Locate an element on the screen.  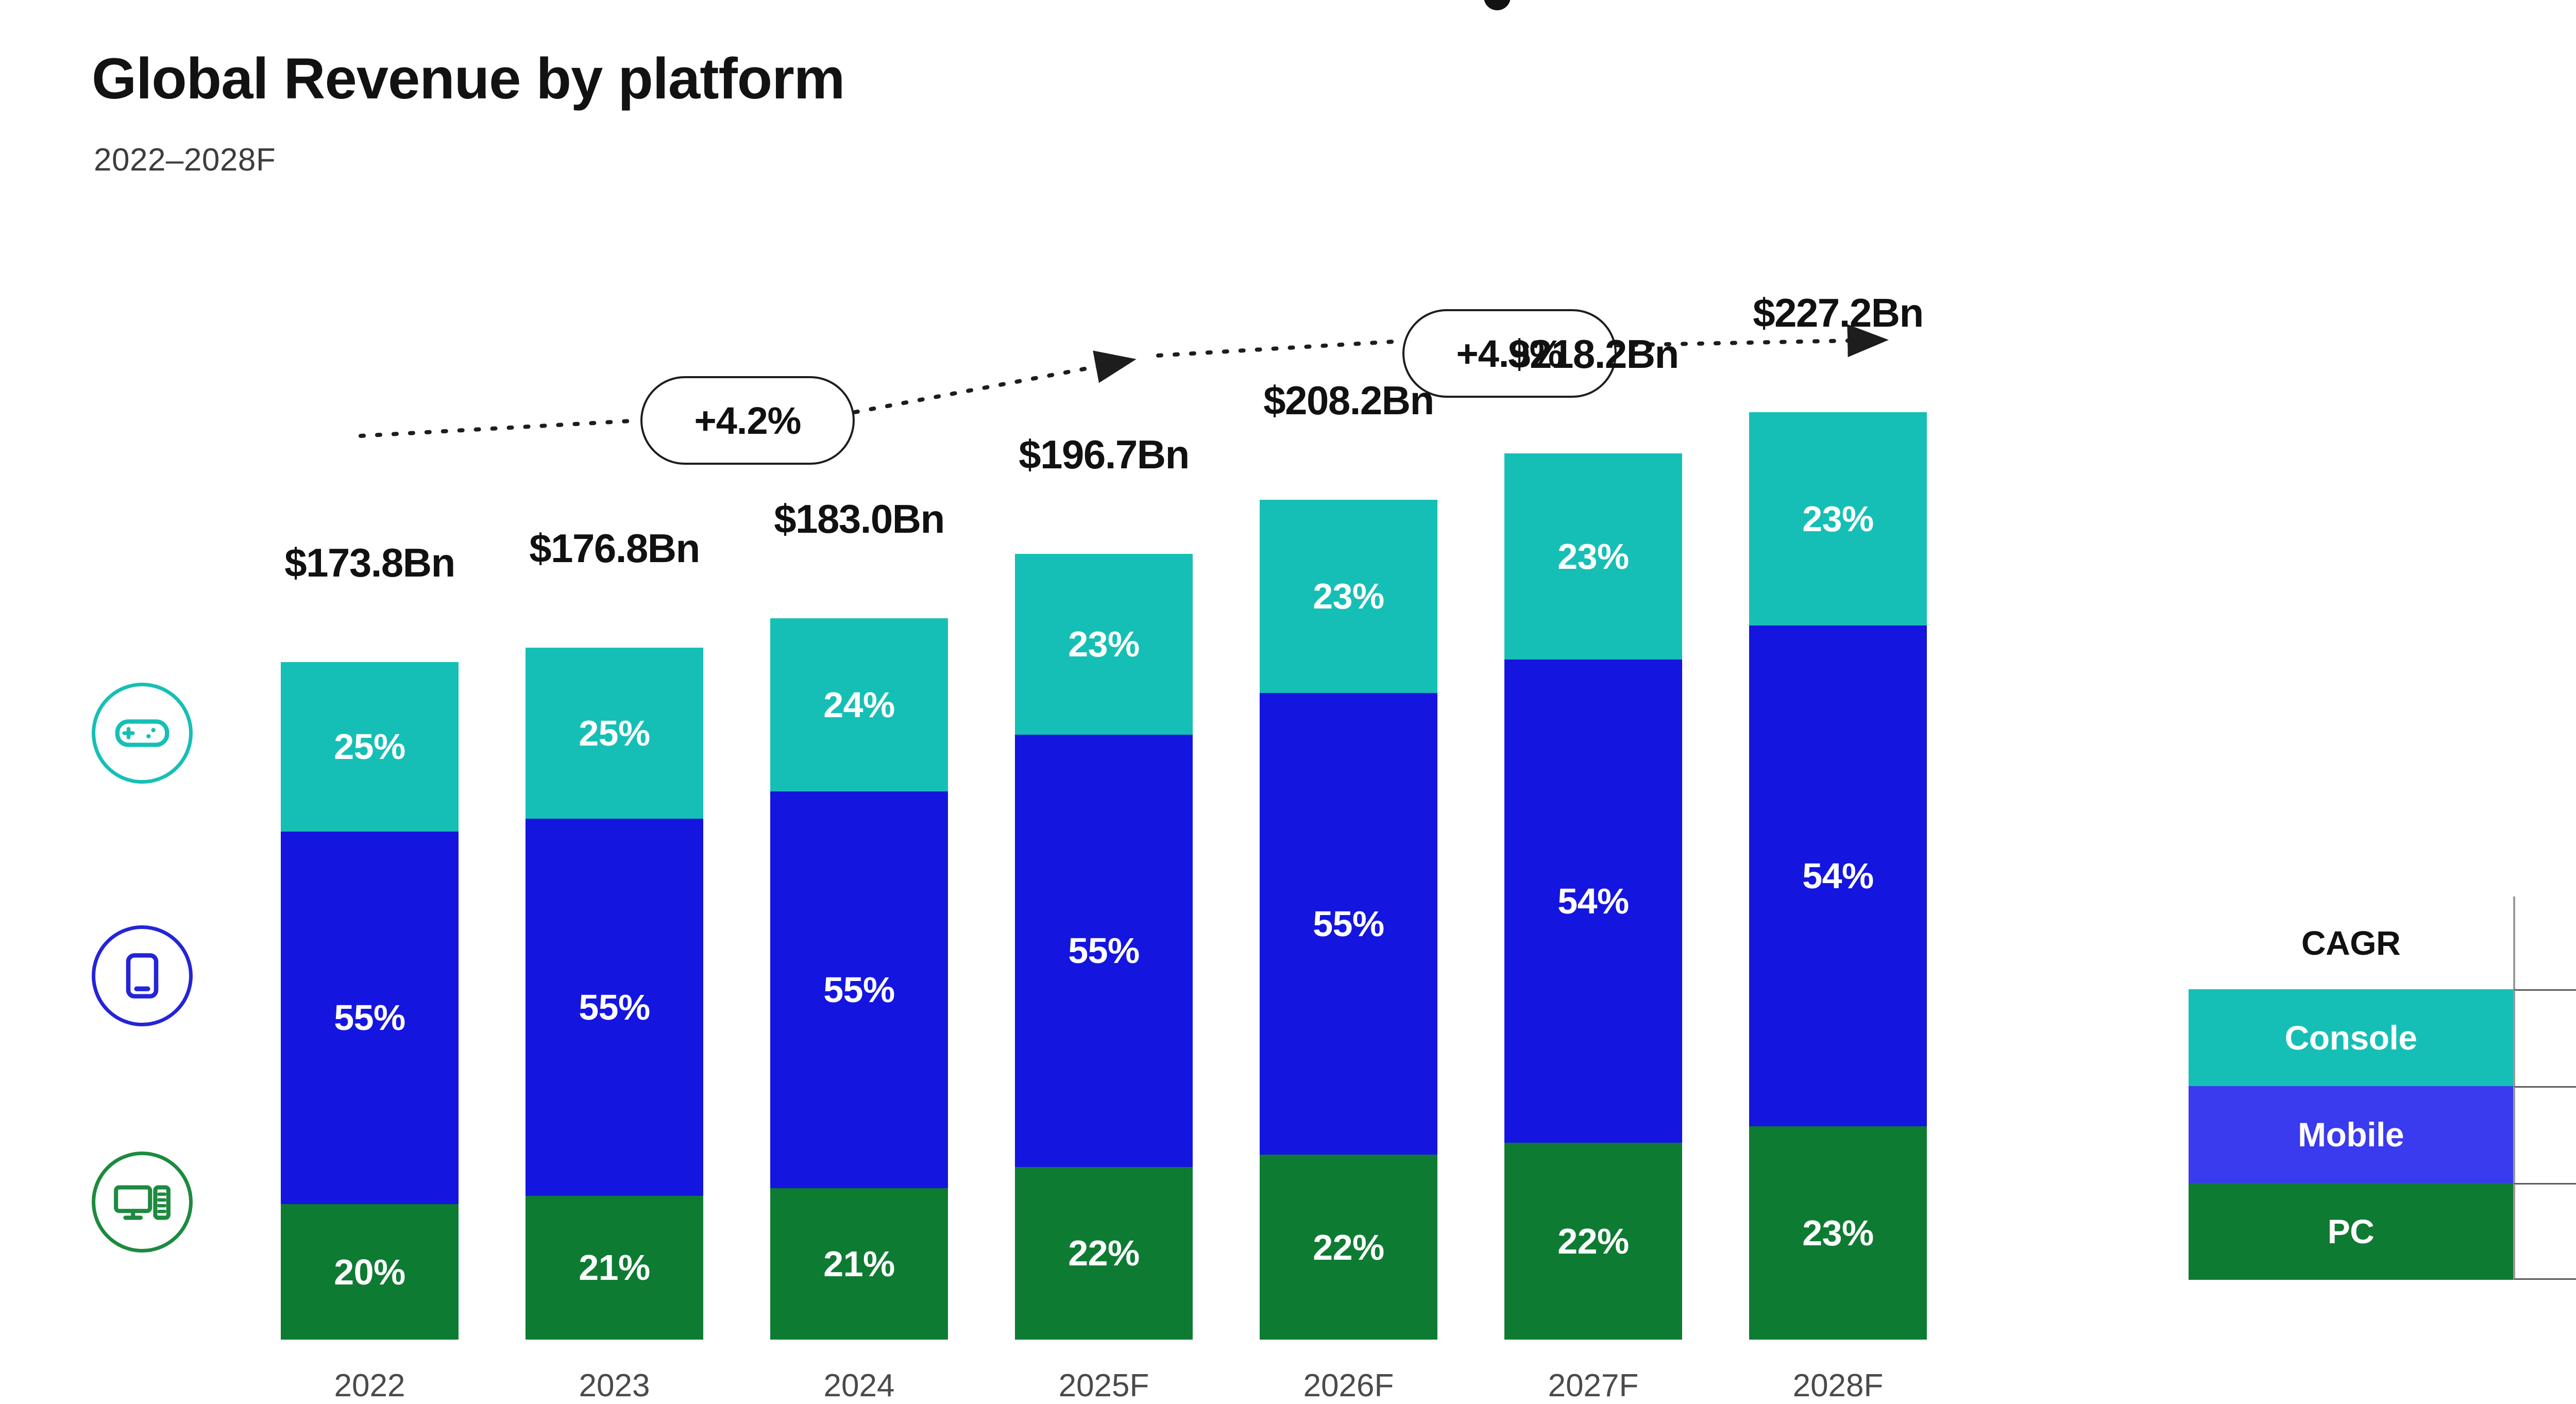
bar-group: $218.2Bn 23% 54% 22% 2027F is located at coordinates (1593, 867).